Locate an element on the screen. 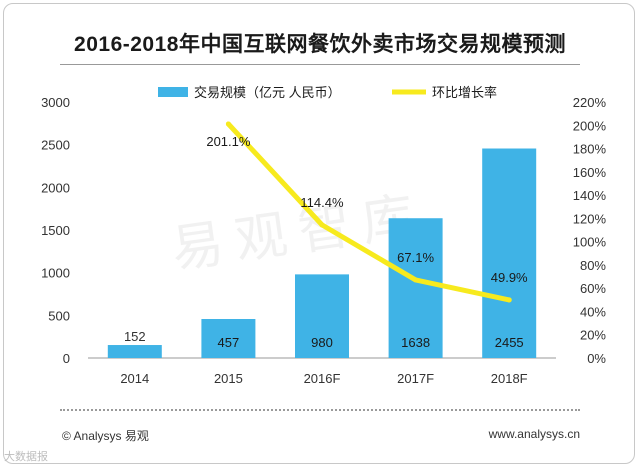  legend-bar-swatch is located at coordinates (173, 92).